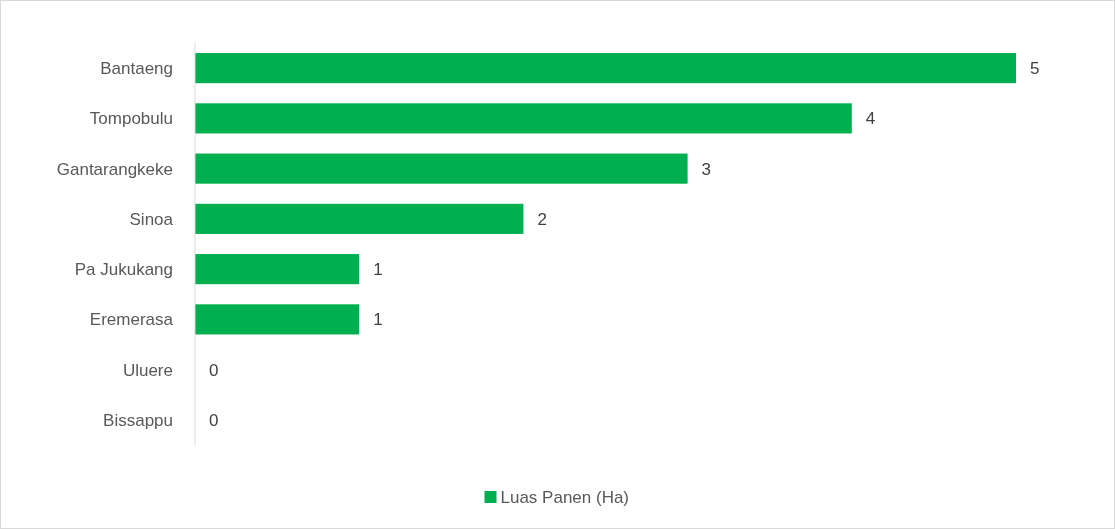 Image resolution: width=1115 pixels, height=529 pixels. Describe the element at coordinates (565, 497) in the screenshot. I see `legend-label: Luas Panen (Ha)` at that location.